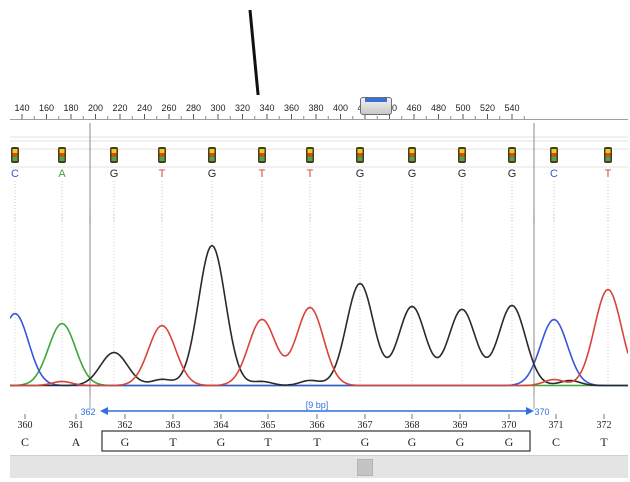 Image resolution: width=630 pixels, height=482 pixels. I want to click on ruler-tick-label: 280, so click(193, 108).